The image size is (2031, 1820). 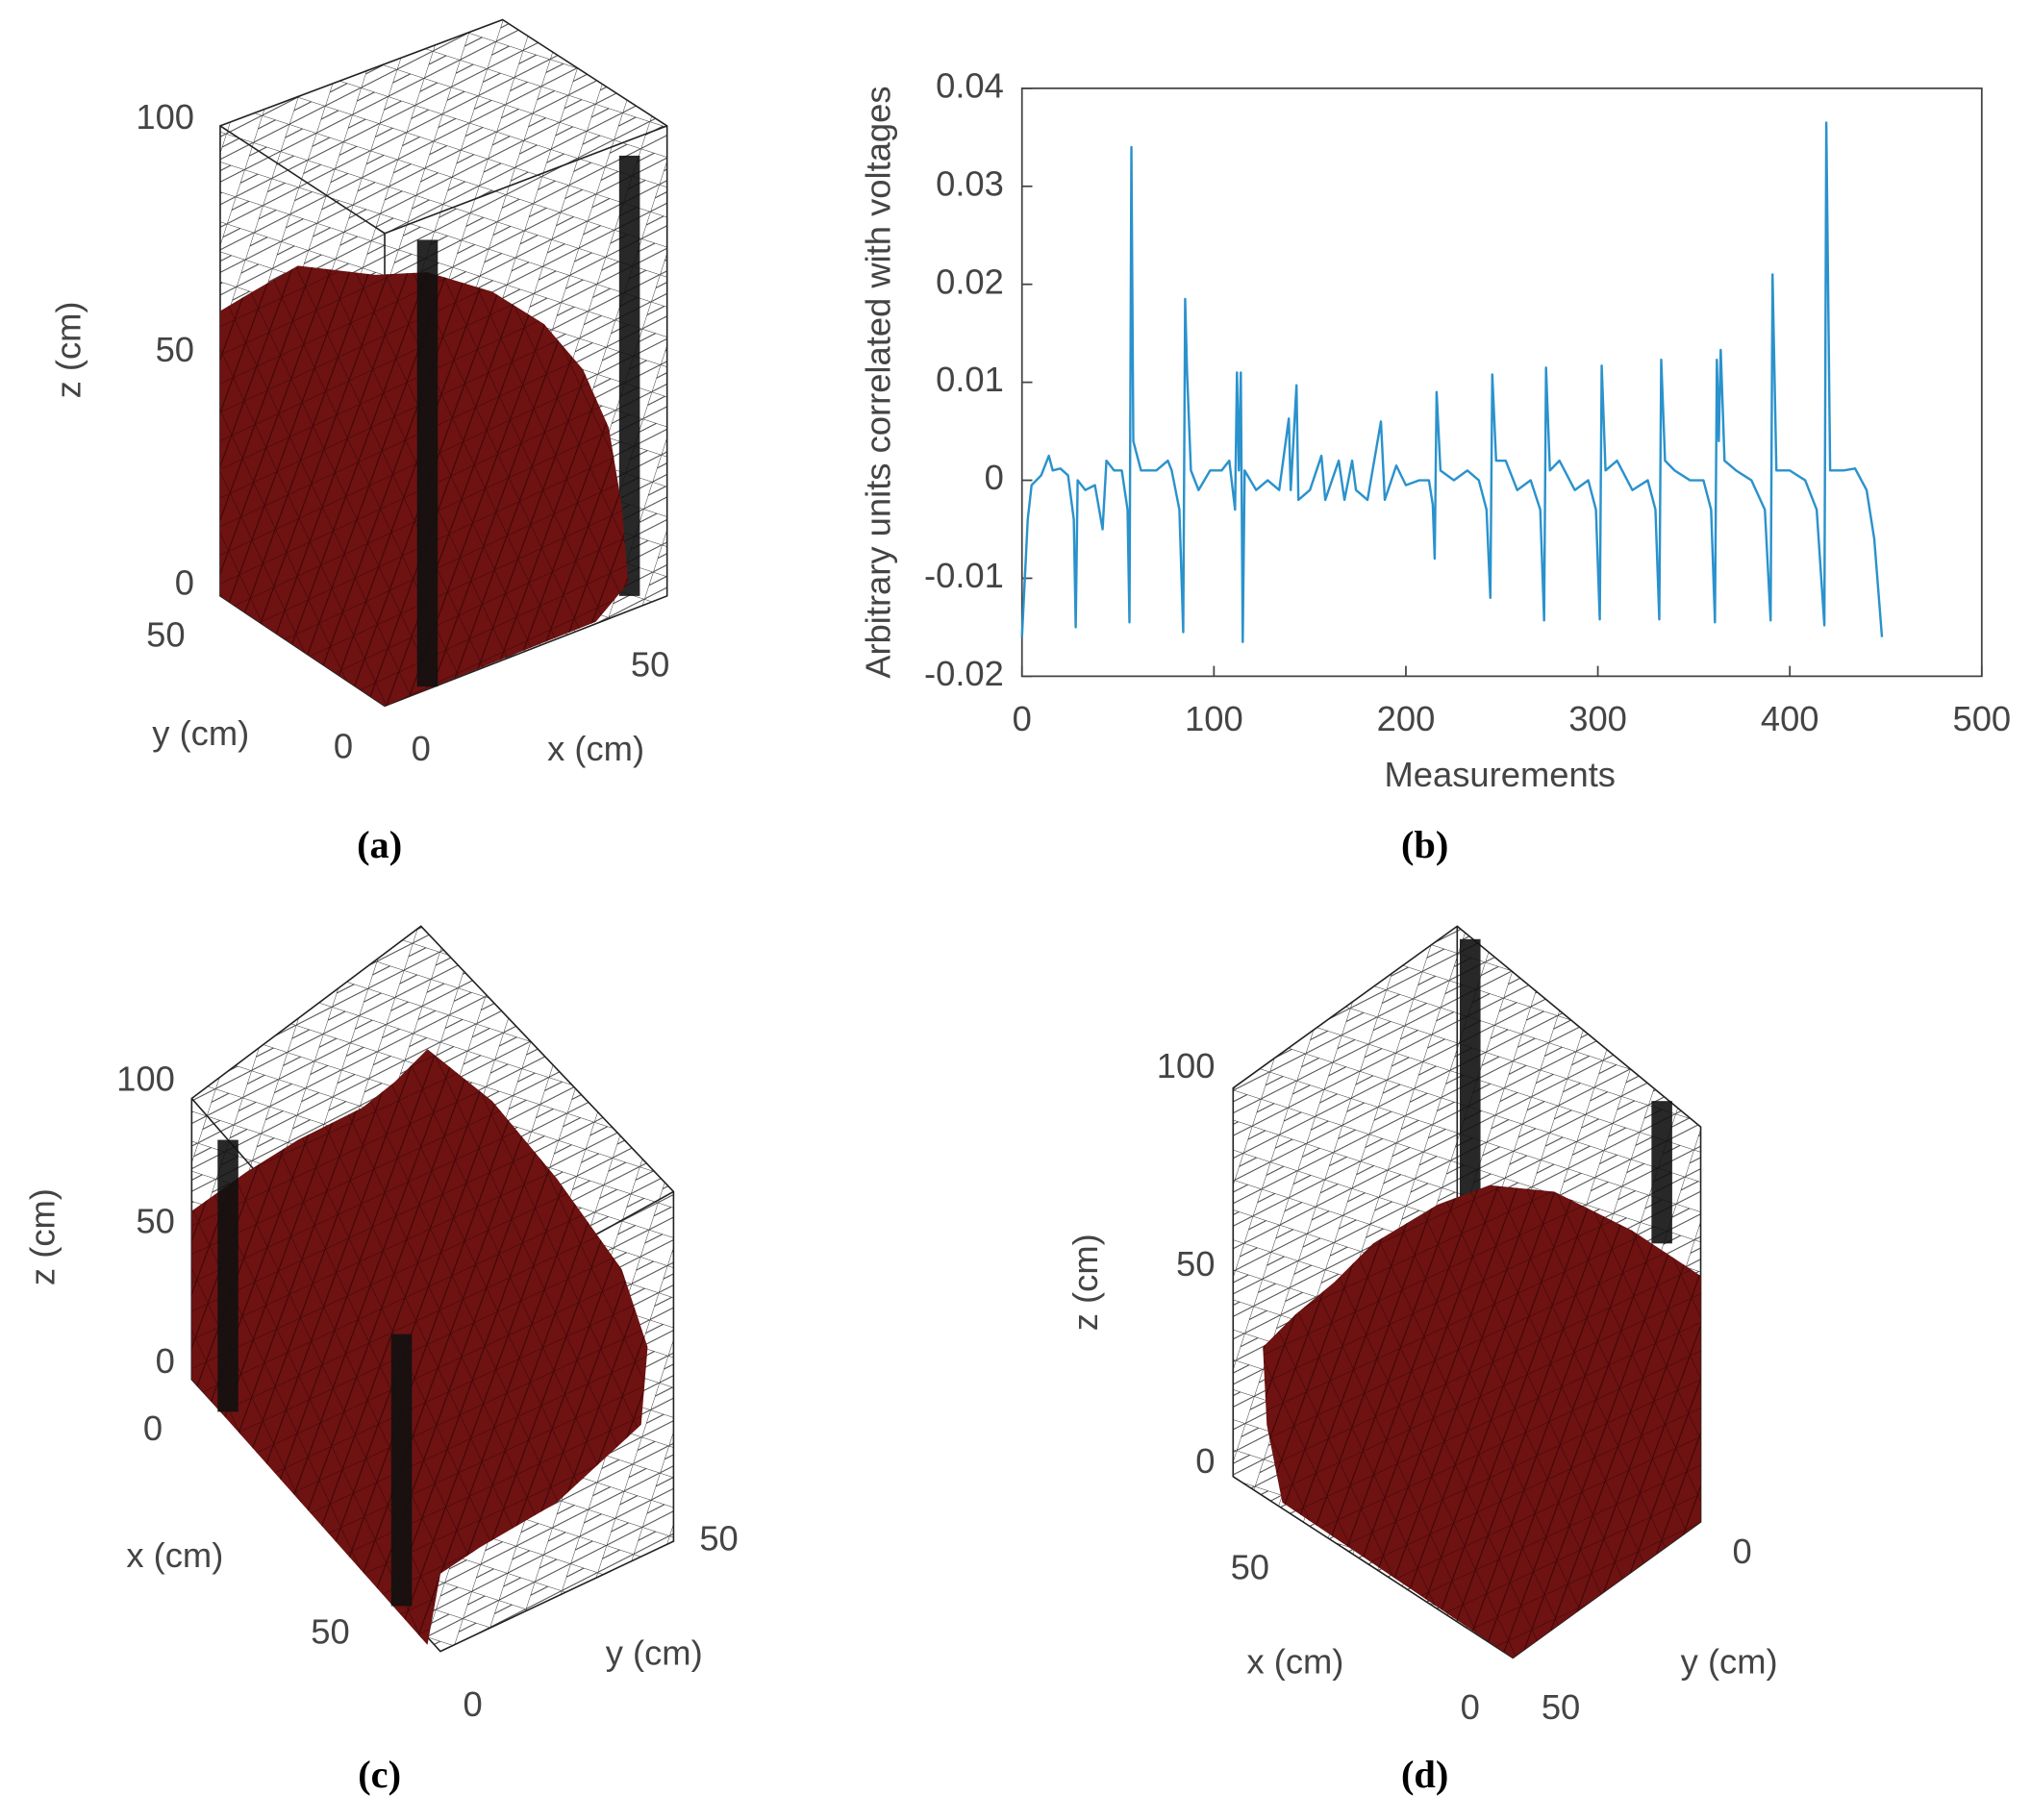 What do you see at coordinates (1500, 775) in the screenshot?
I see `x-axis-label: Measurements` at bounding box center [1500, 775].